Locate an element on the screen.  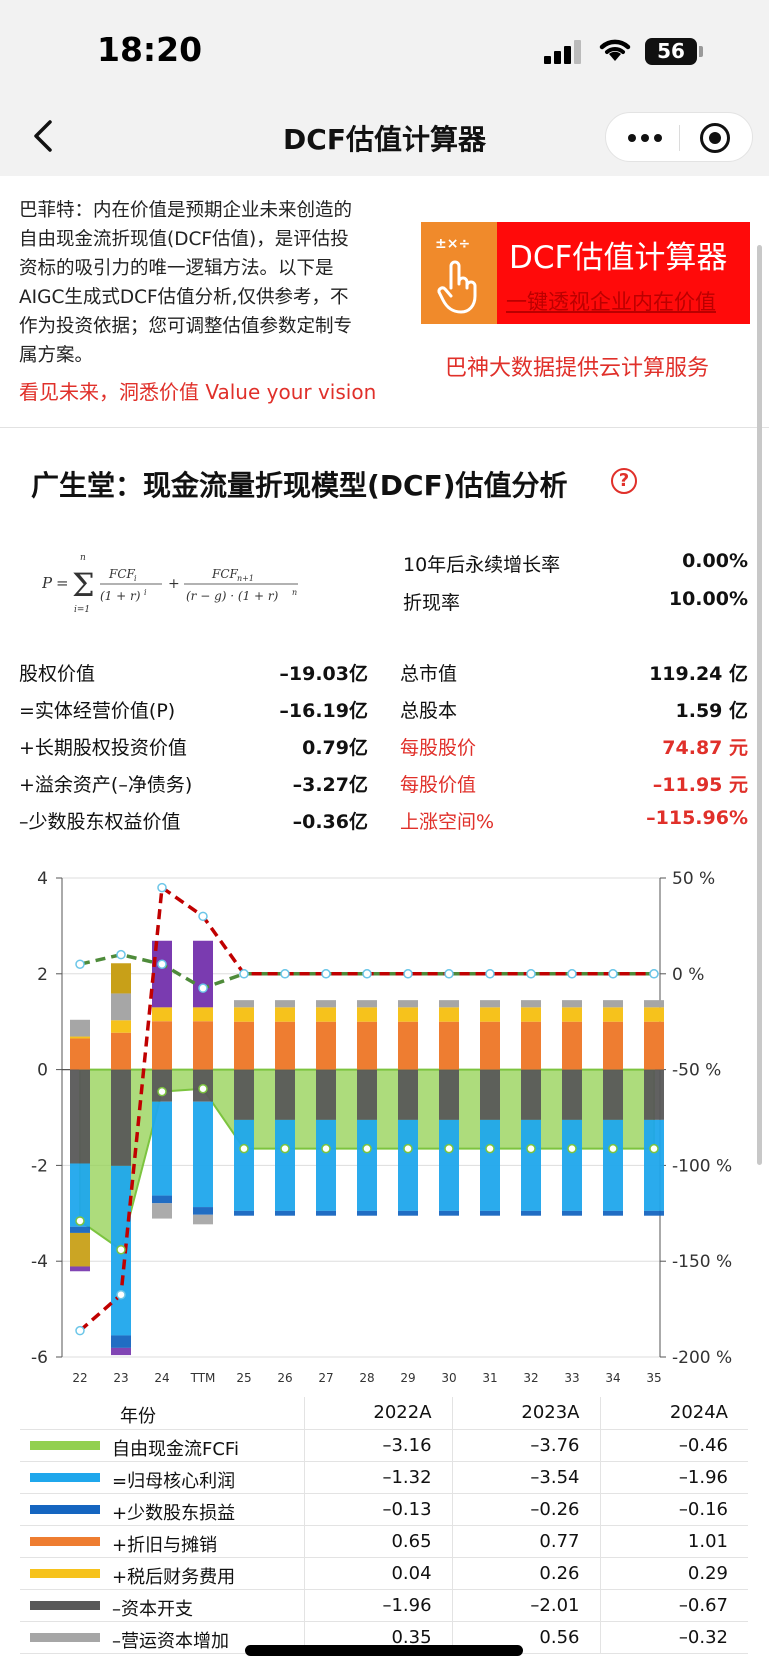
x-tick-label: 32 is located at coordinates (530, 1378).